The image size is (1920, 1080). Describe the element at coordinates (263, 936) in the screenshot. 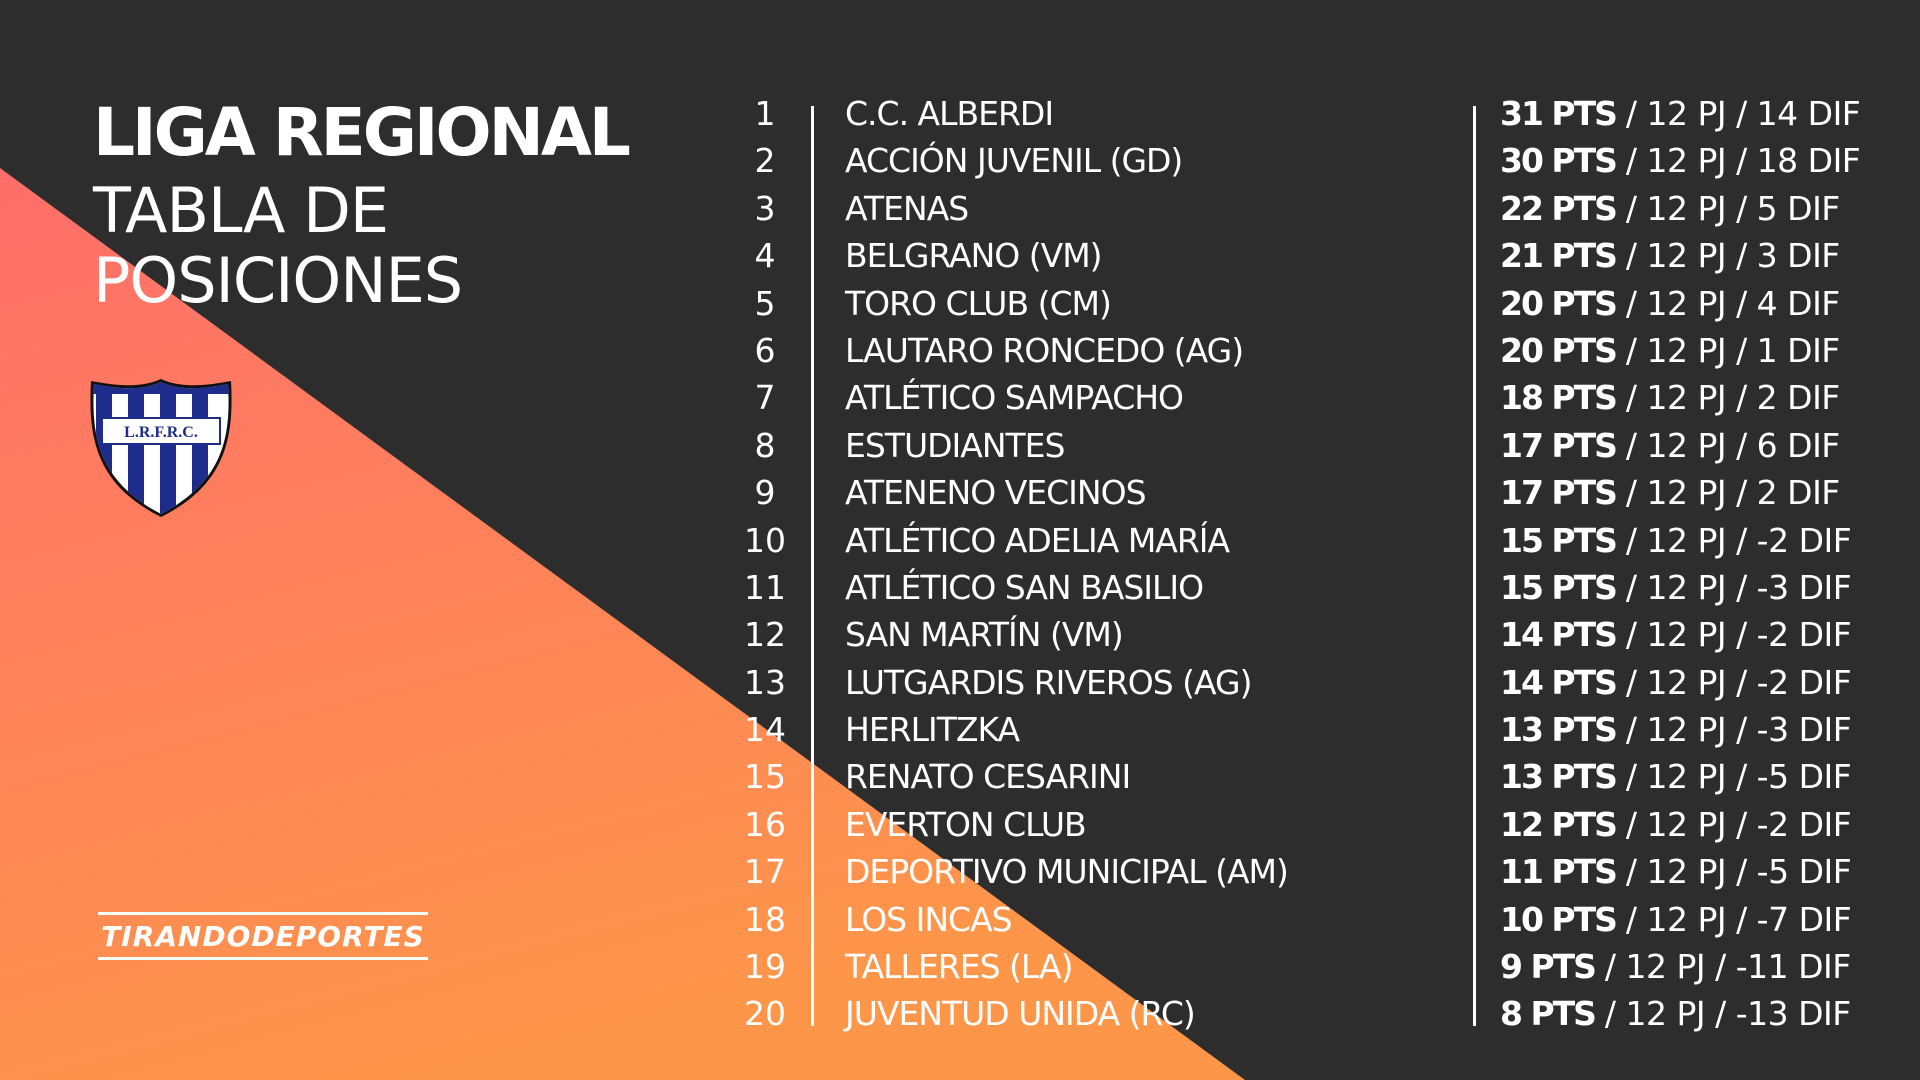

I see `brand-logo: TIRANDODEPORTES` at that location.